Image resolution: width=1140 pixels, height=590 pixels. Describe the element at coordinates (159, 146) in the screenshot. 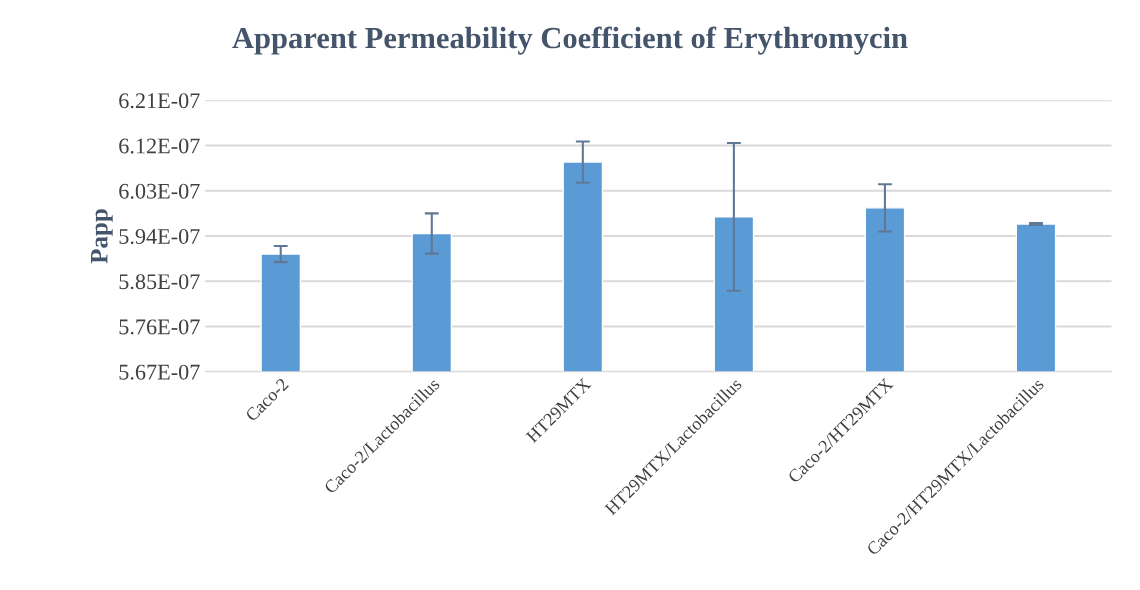

I see `y-tick-label: 6.12E-07` at that location.